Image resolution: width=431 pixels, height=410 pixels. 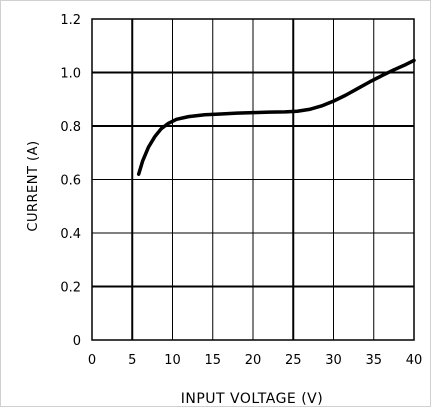 I want to click on x-tick-label: 5, so click(x=132, y=360).